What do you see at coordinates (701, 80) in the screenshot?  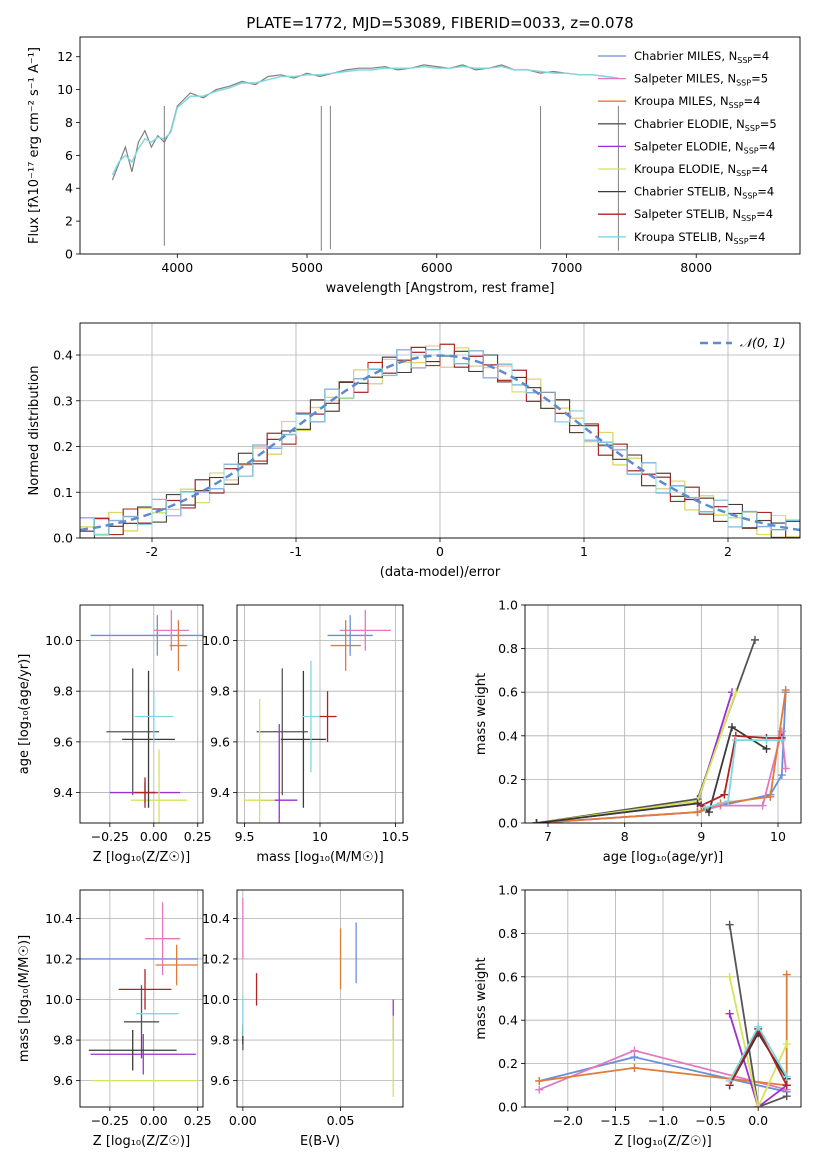 I see `legend-label: Salpeter MILES, NSSP=5` at bounding box center [701, 80].